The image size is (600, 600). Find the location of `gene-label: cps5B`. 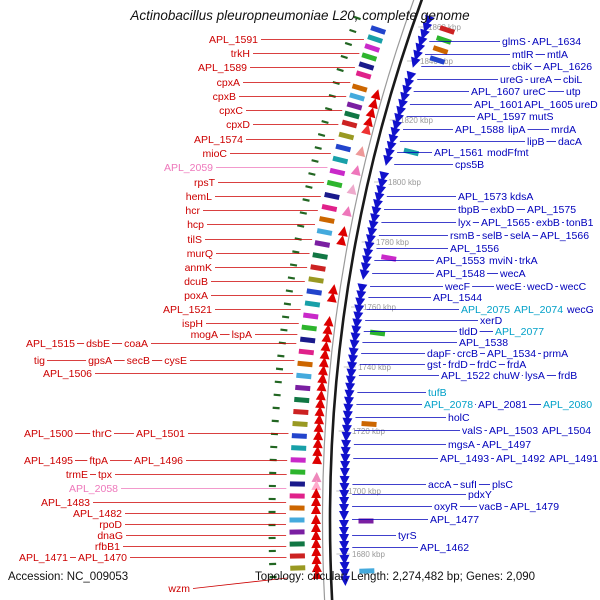

gene-label: cps5B is located at coordinates (469, 165).